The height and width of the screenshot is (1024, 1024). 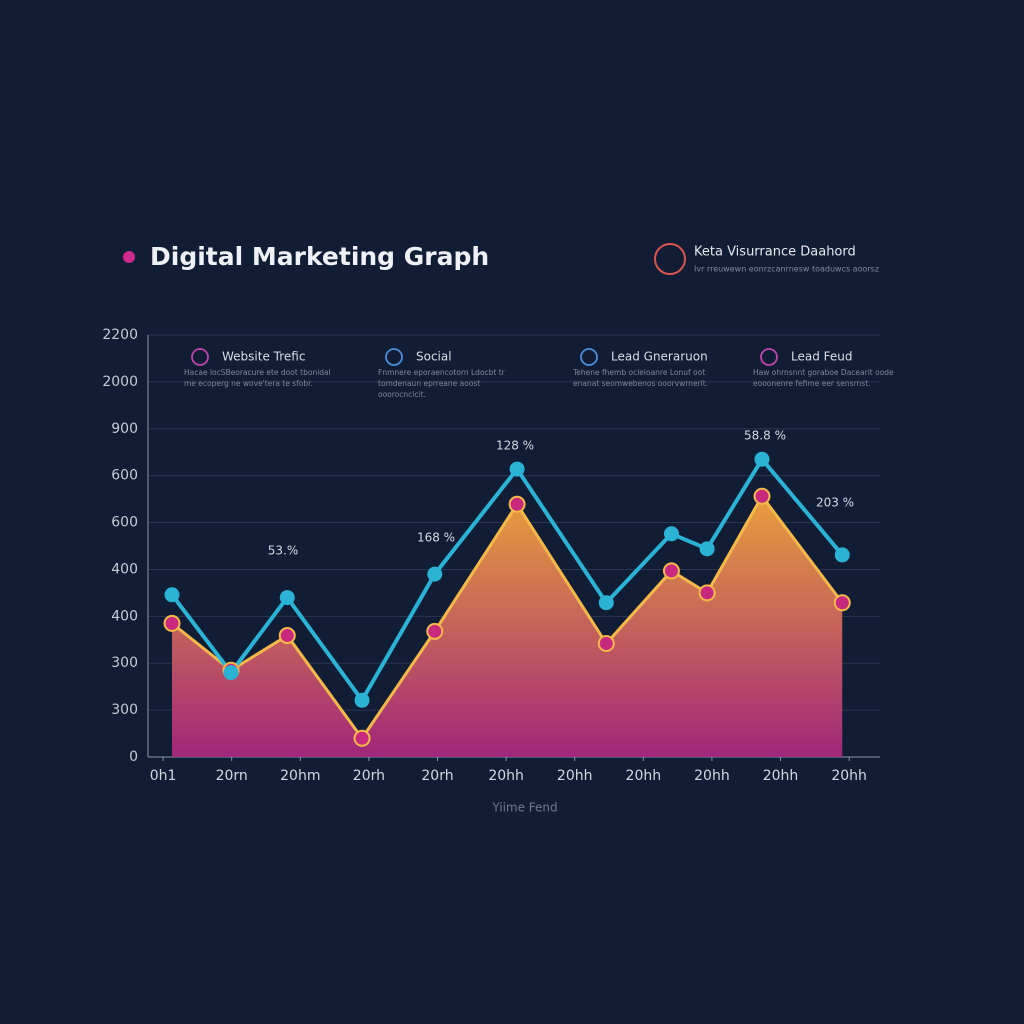 I want to click on legend-title: Website Trefic, so click(x=263, y=357).